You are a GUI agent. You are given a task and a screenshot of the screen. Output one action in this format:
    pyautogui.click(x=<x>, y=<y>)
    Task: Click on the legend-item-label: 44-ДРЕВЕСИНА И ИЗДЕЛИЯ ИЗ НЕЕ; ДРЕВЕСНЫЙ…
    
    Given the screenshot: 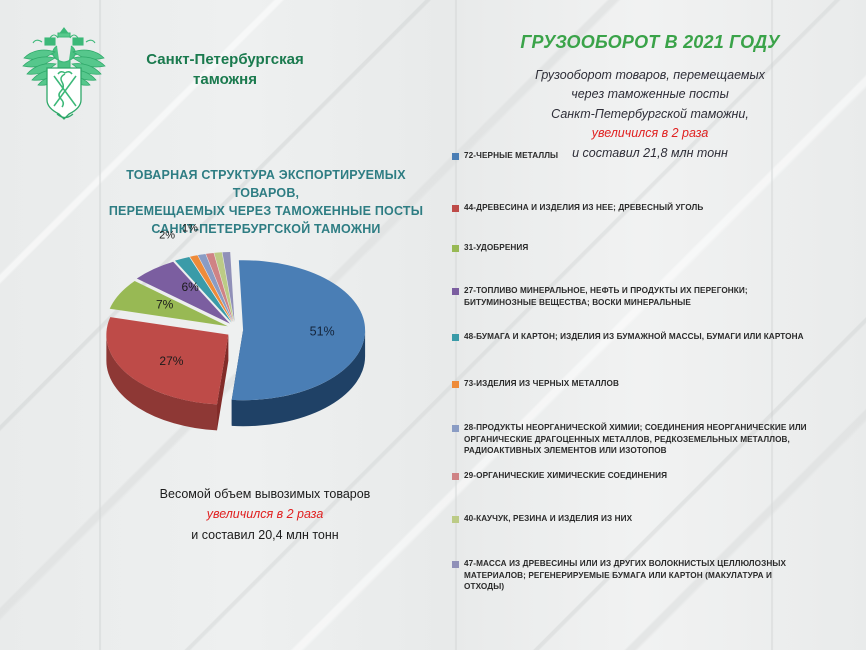 What is the action you would take?
    pyautogui.click(x=584, y=207)
    